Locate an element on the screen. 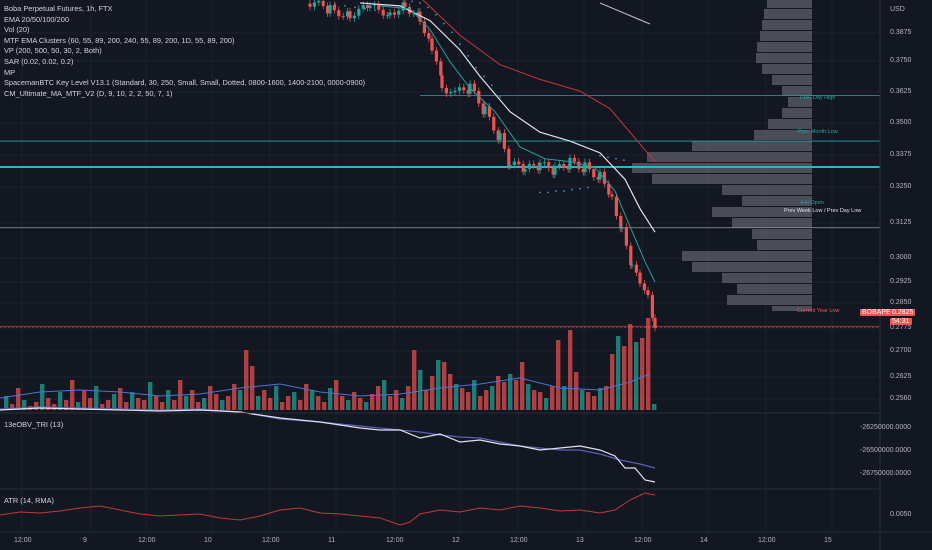  legend-ema: EMA 20/50/100/200 is located at coordinates (36, 19).